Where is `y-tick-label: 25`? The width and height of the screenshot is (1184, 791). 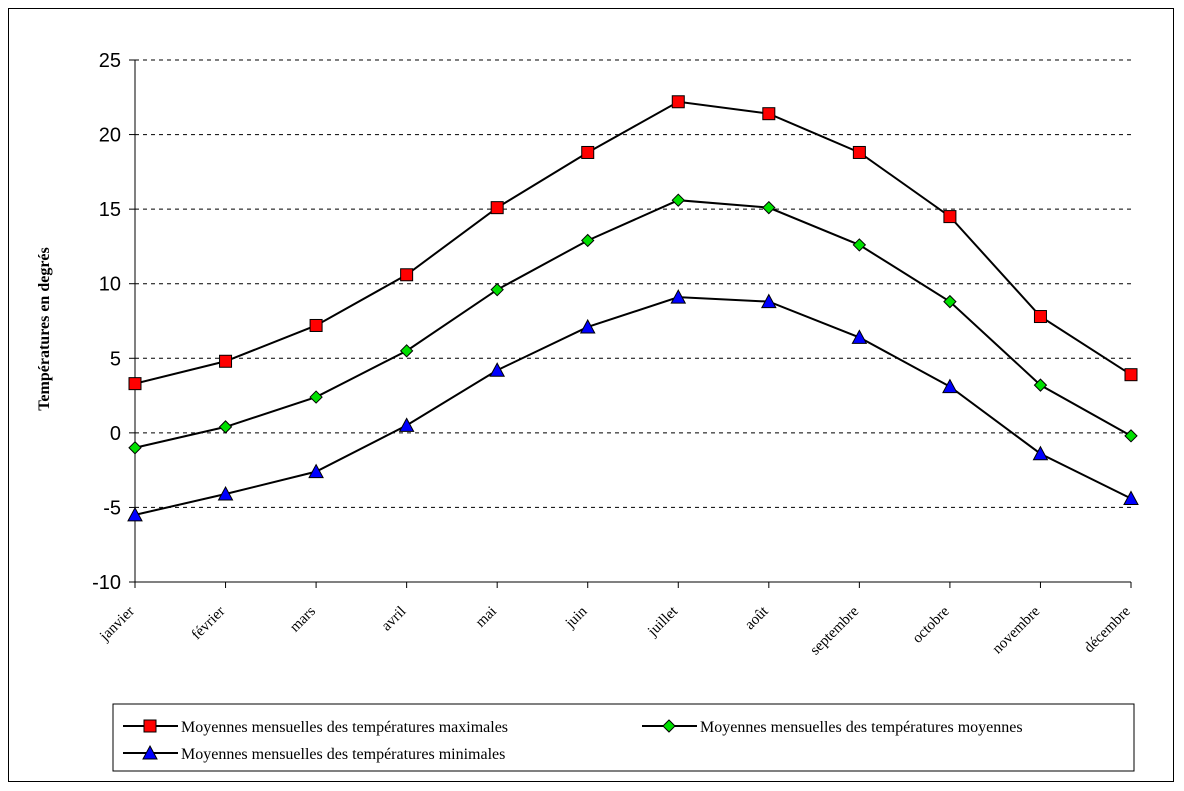 y-tick-label: 25 is located at coordinates (110, 61).